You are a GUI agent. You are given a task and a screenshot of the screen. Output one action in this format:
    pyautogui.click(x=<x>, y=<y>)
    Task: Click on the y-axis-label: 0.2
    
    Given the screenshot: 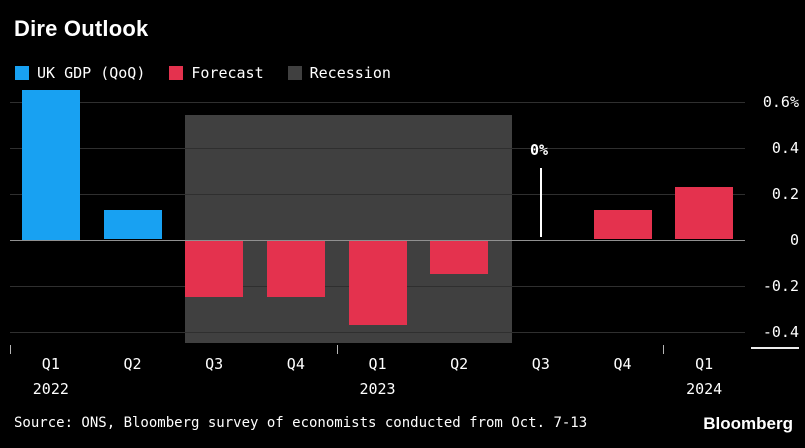 What is the action you would take?
    pyautogui.click(x=785, y=193)
    